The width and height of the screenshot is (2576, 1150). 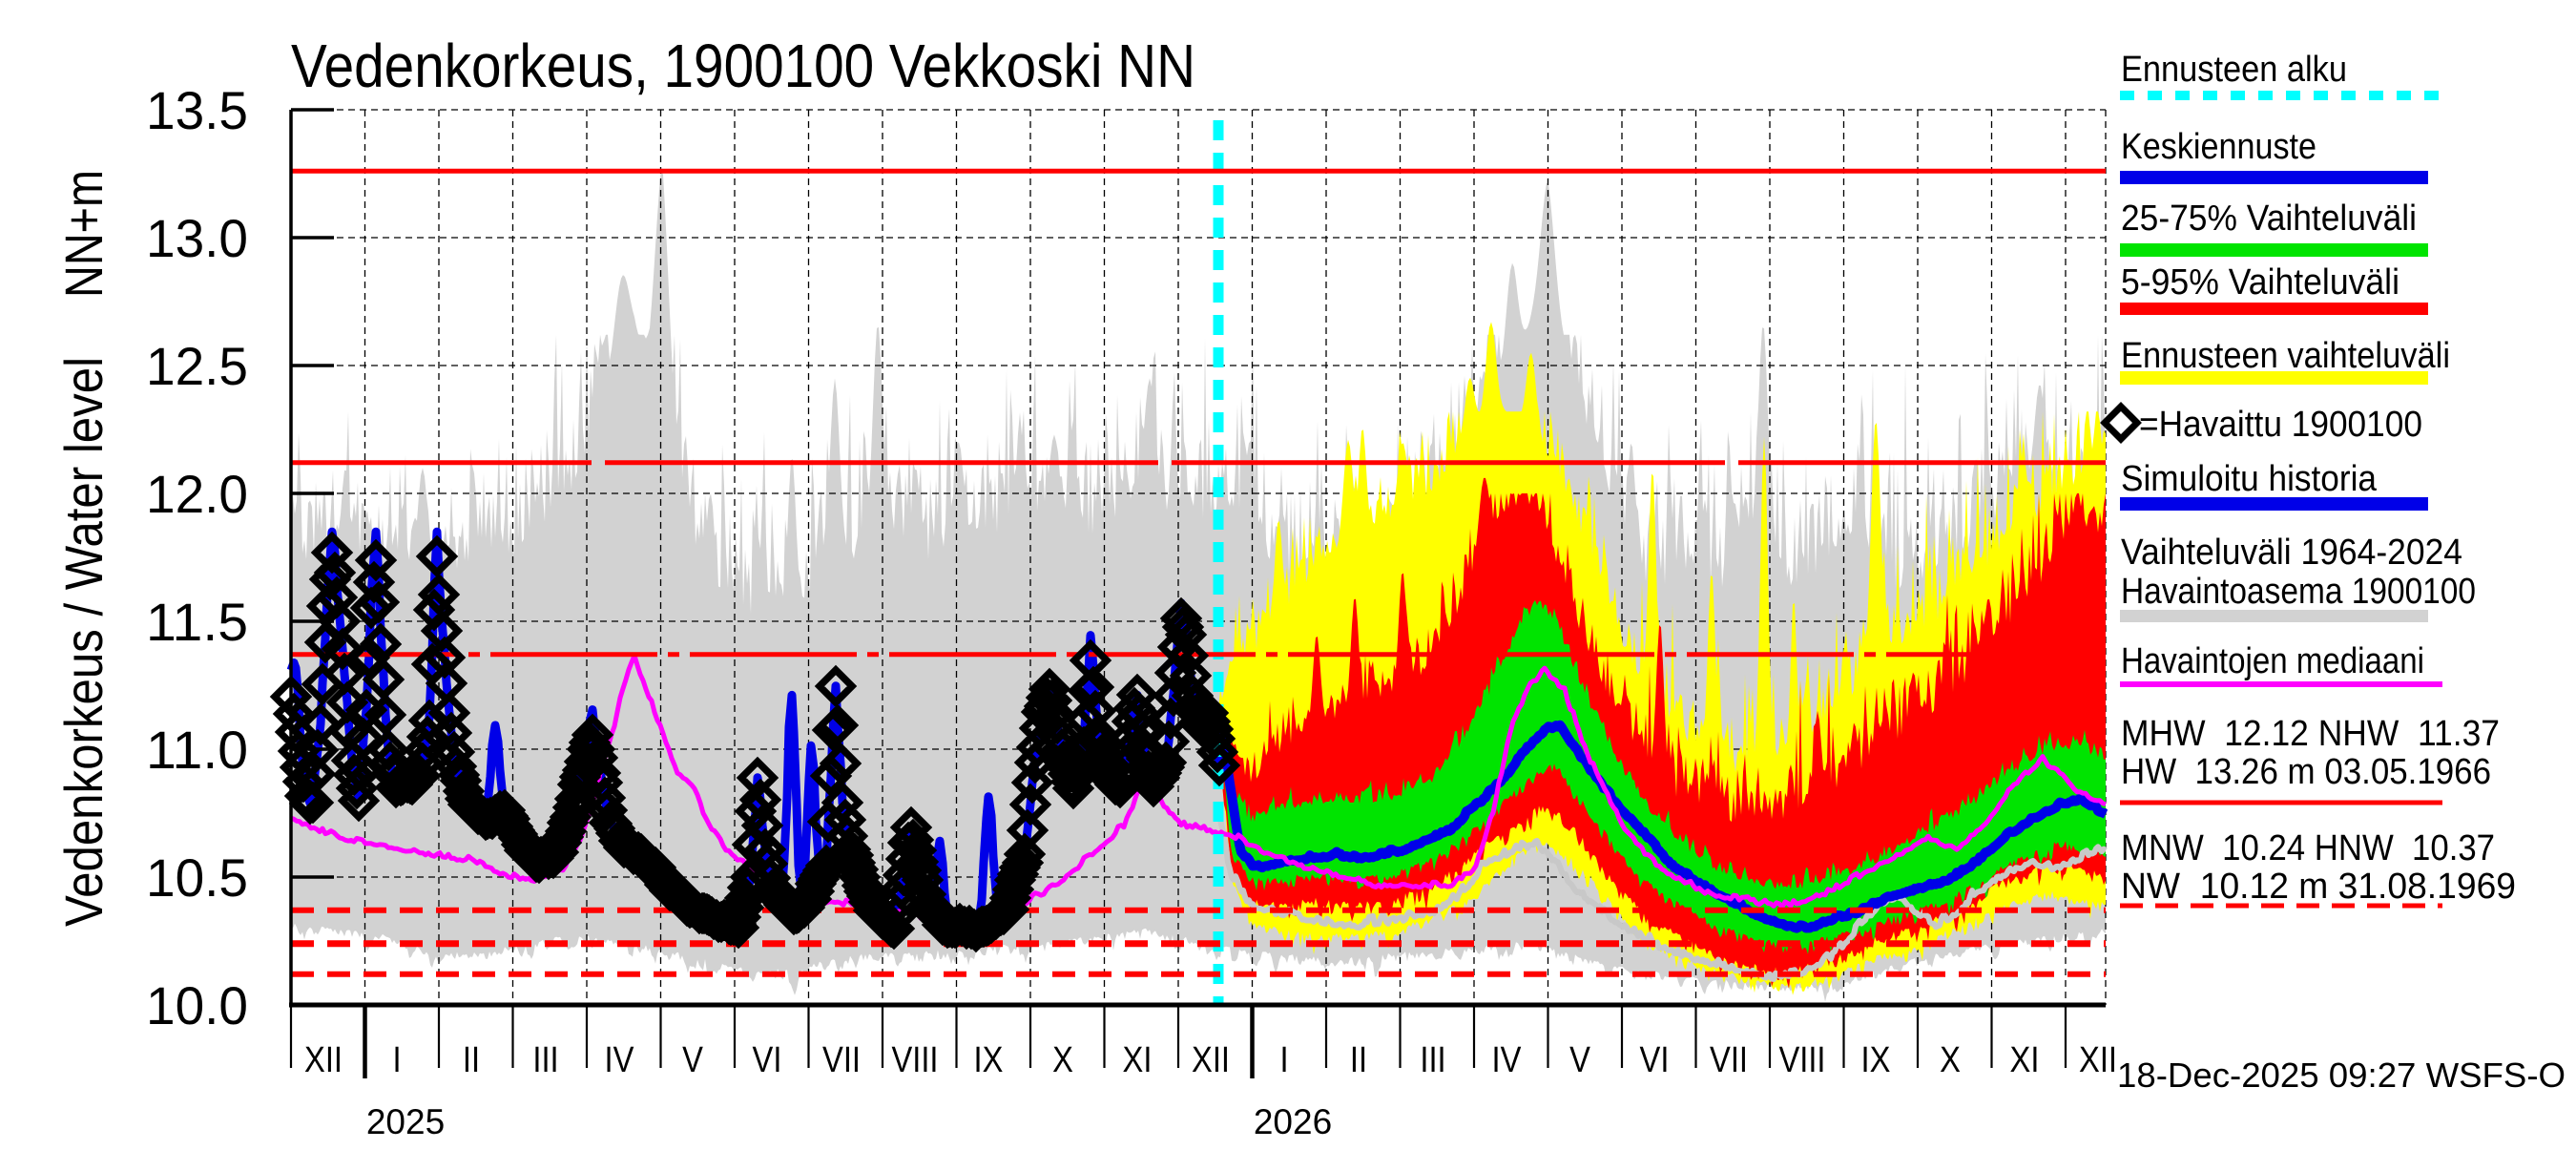 I want to click on svg-text: 13.0, so click(x=197, y=238).